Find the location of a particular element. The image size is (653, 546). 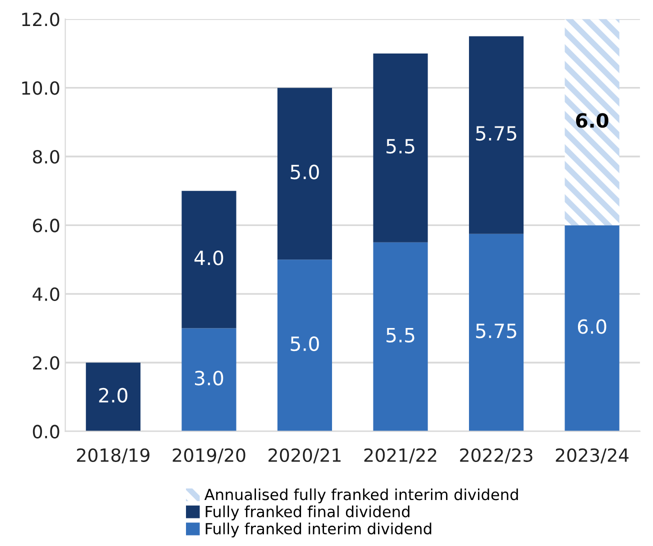

legend-label: Fully franked final dividend is located at coordinates (308, 513).